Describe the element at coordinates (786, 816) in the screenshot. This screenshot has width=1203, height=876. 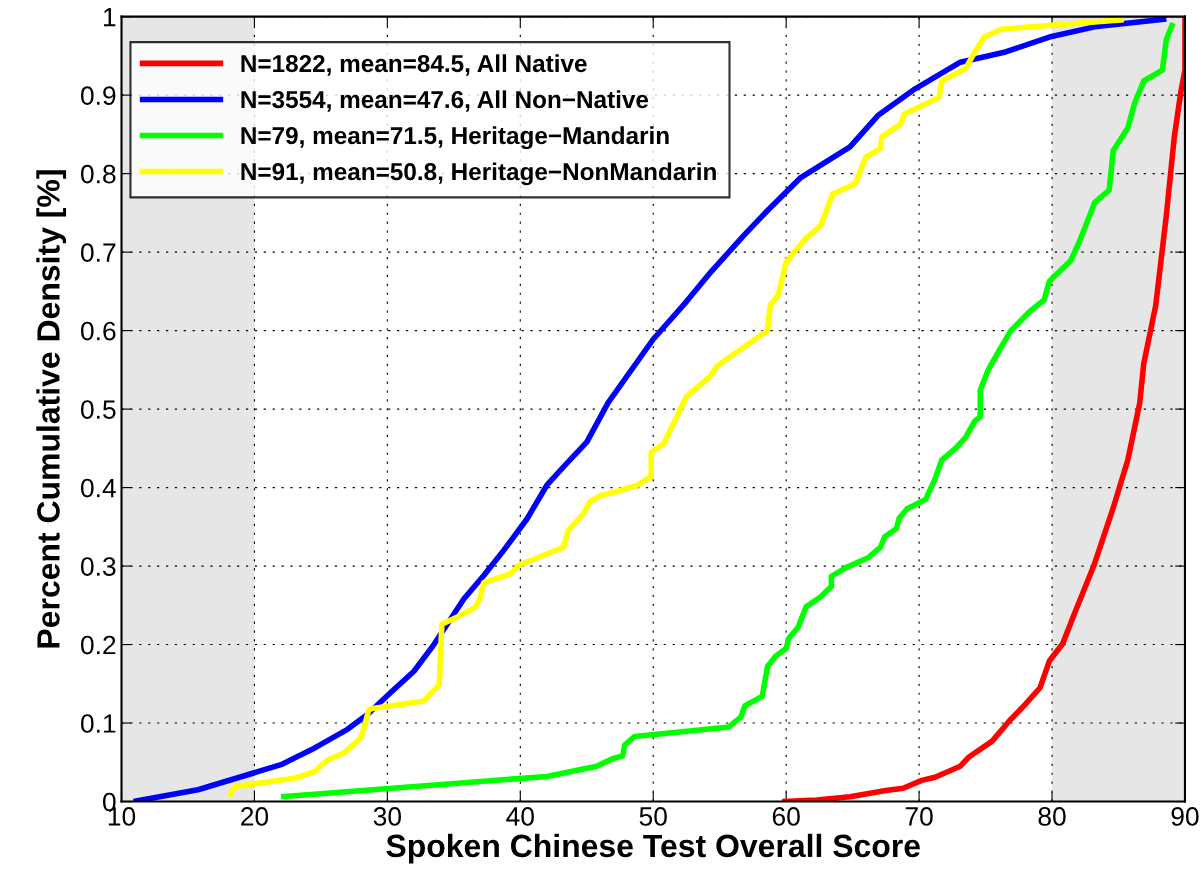
I see `x-tick-label: 60` at that location.